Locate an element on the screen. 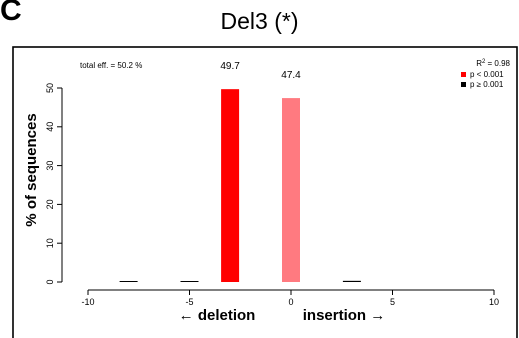  data-labels-group: 49.7 47.4 is located at coordinates (260, 71).